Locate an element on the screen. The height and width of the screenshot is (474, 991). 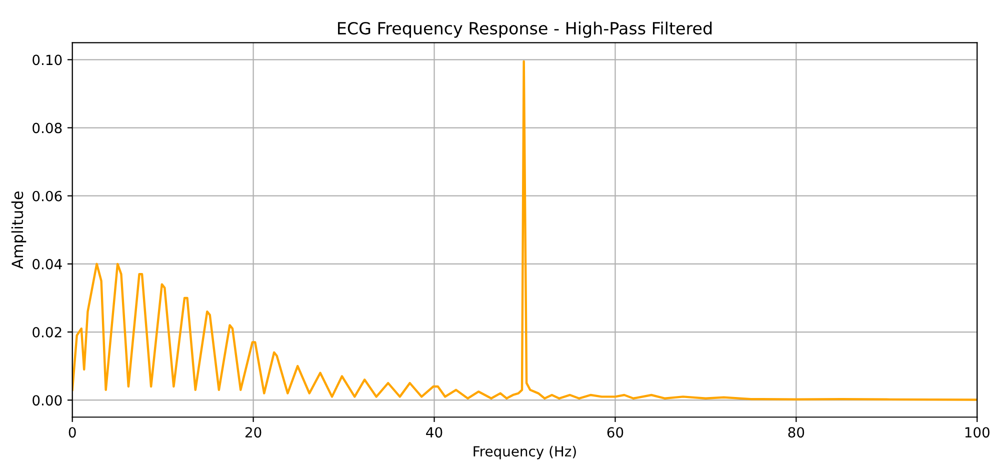
y-tick-label: 0.08 is located at coordinates (47, 128).